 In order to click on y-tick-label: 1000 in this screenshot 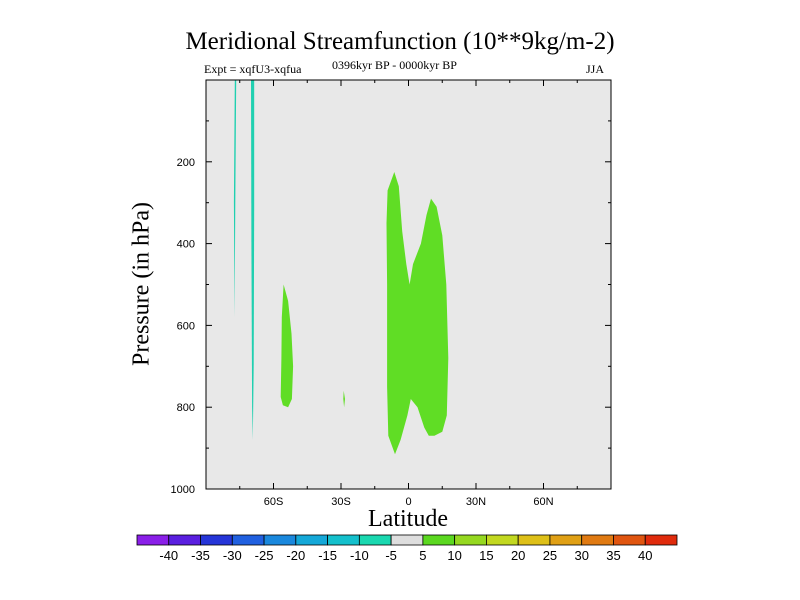, I will do `click(183, 490)`.